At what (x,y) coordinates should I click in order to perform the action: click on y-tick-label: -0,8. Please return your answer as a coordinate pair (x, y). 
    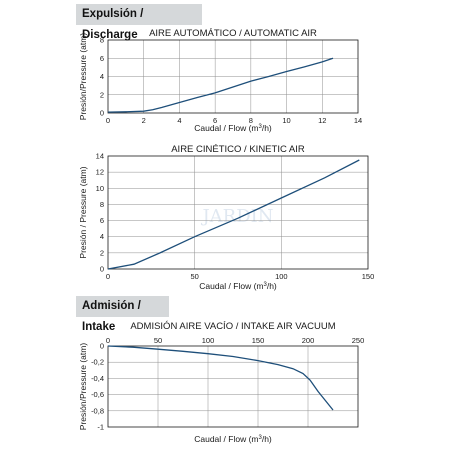
    Looking at the image, I should click on (97, 410).